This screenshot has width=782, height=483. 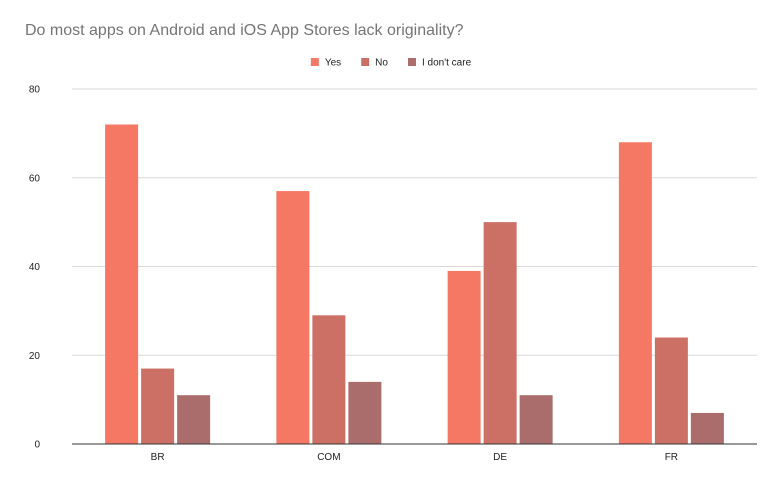 I want to click on x-tick-label: DE, so click(x=500, y=457).